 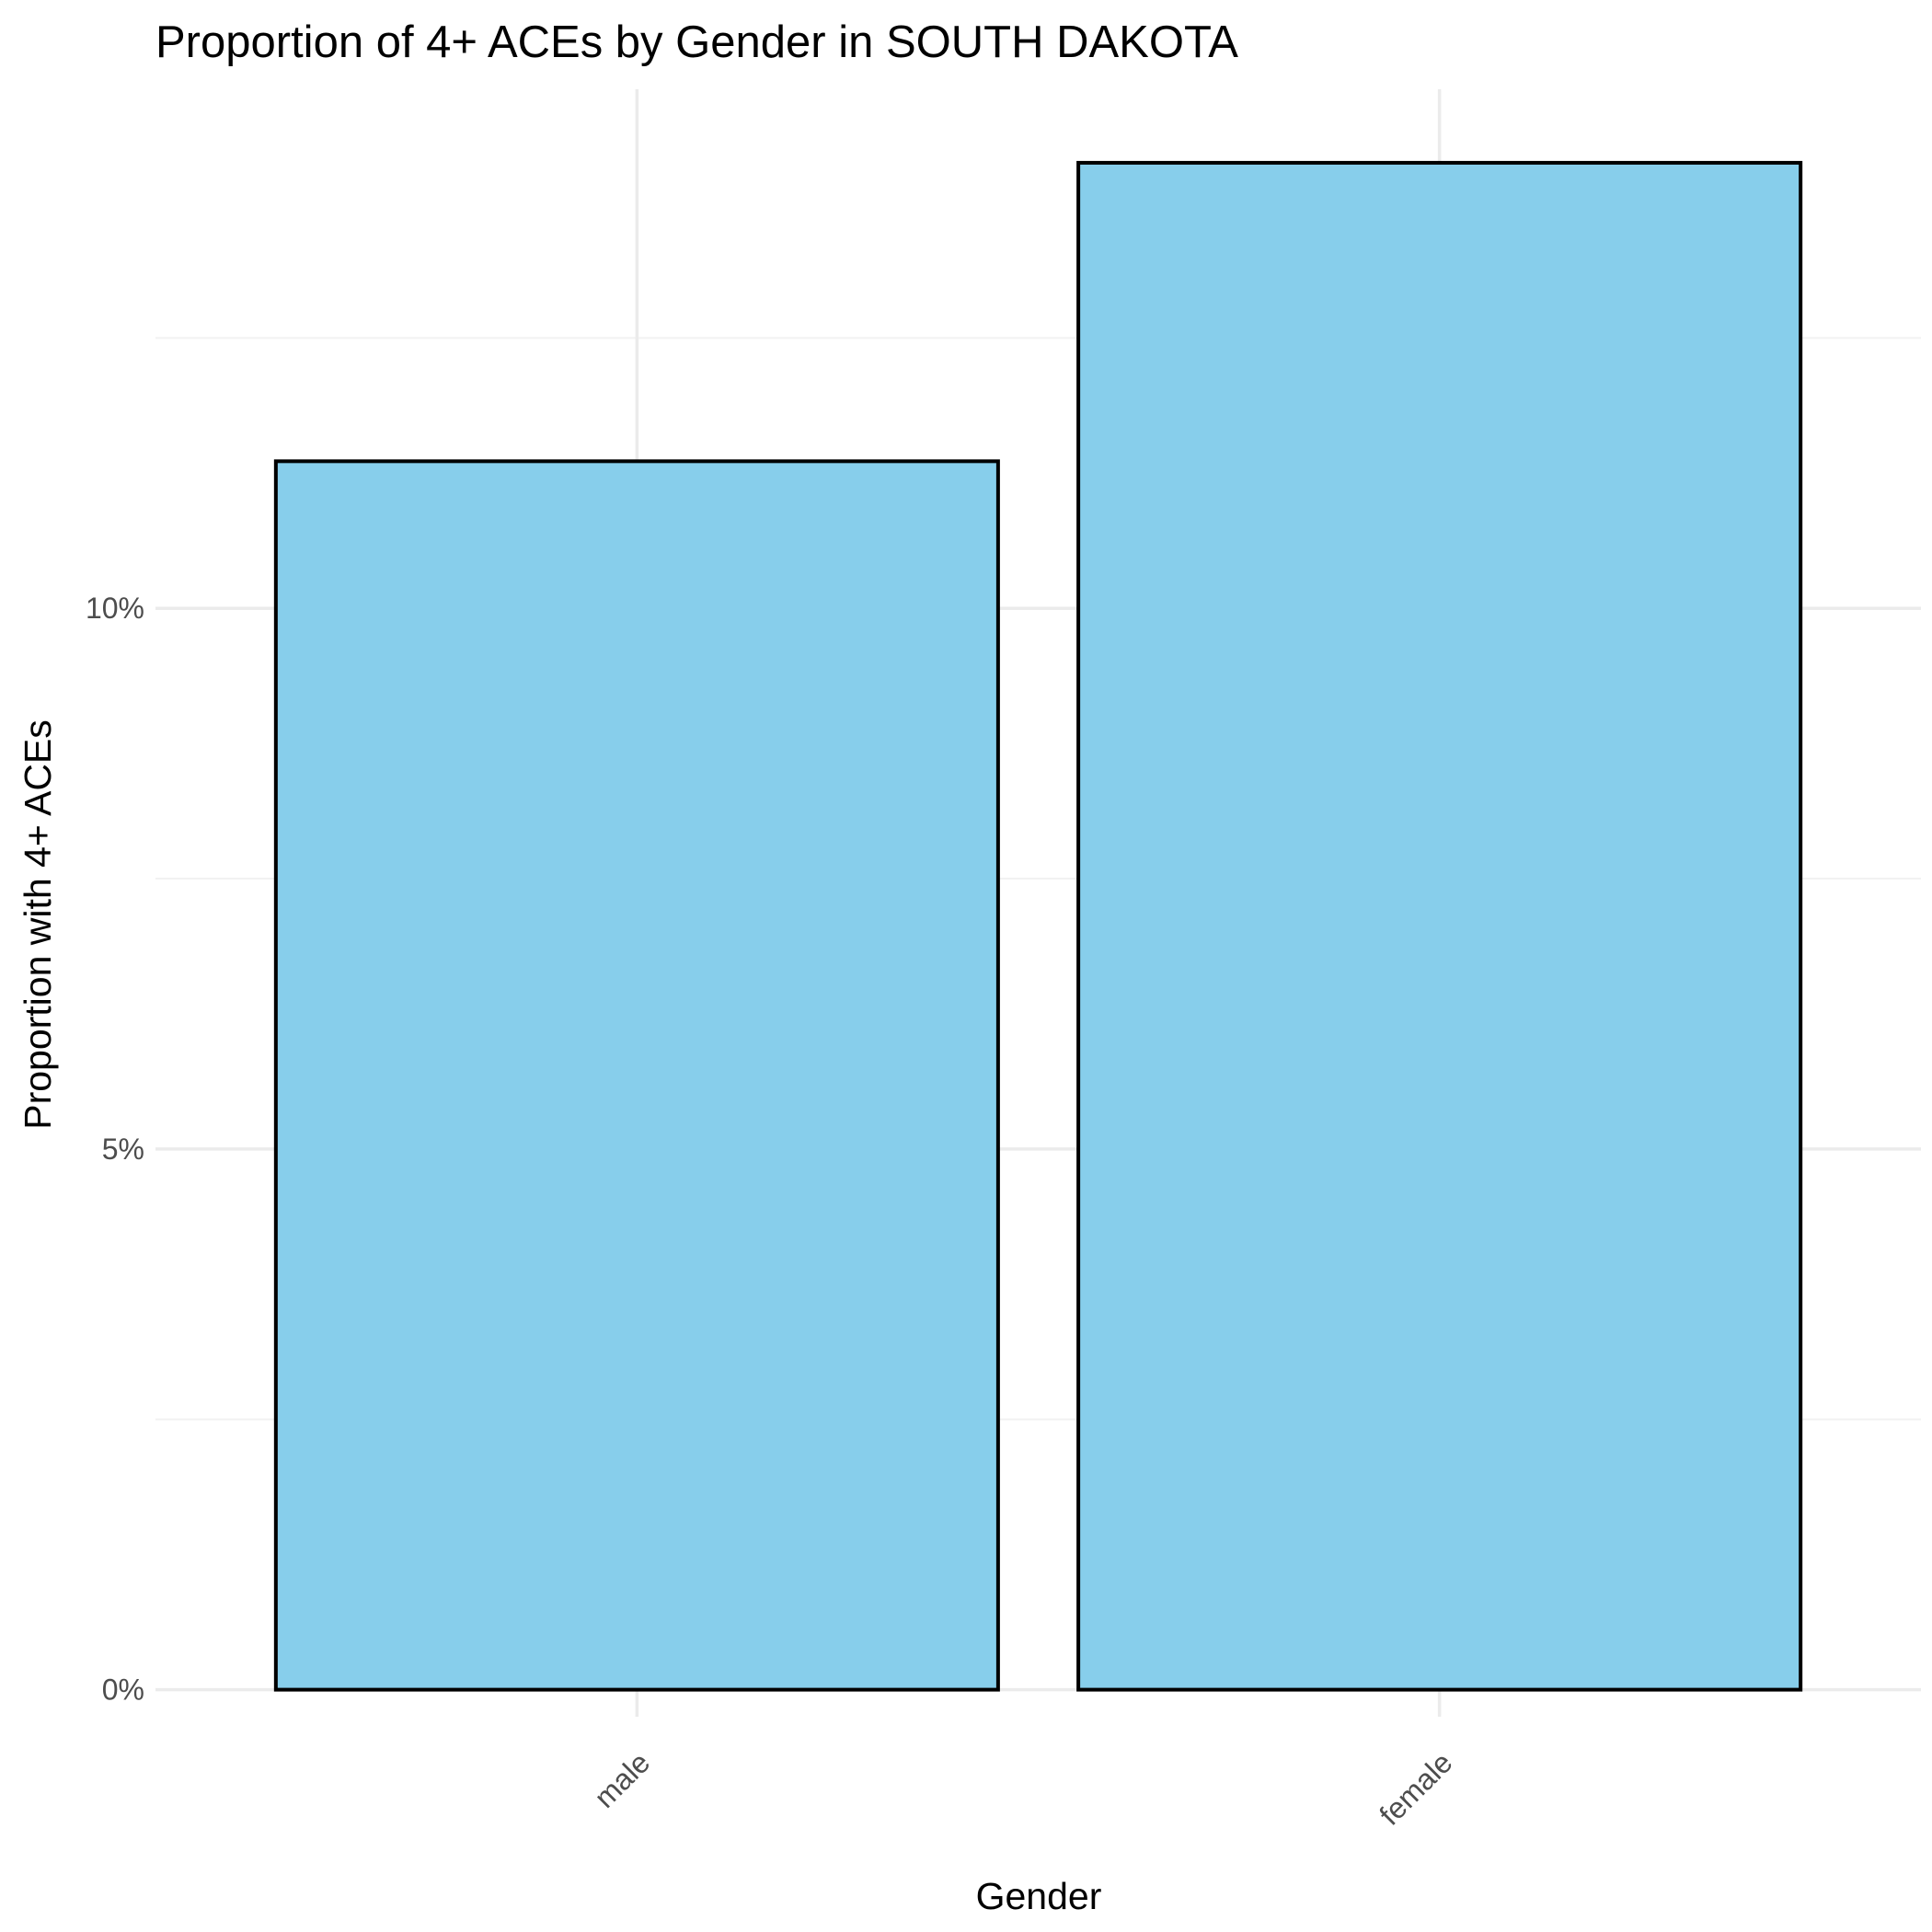 I want to click on y-axis-title: Proportion with 4+ ACEs, so click(x=38, y=924).